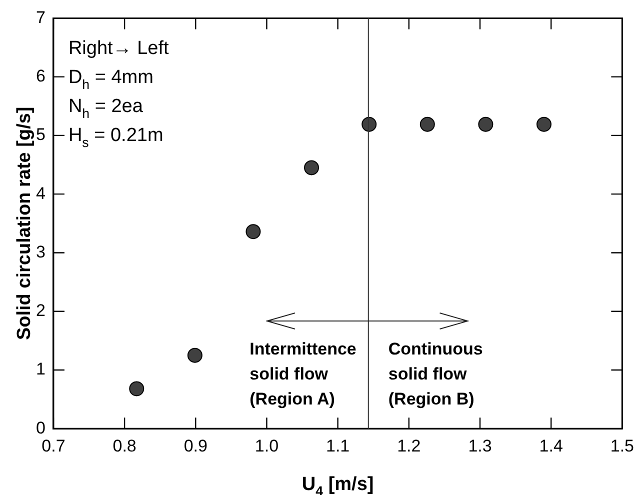 This screenshot has width=642, height=495. Describe the element at coordinates (119, 49) in the screenshot. I see `annotation: Right→ Left` at that location.